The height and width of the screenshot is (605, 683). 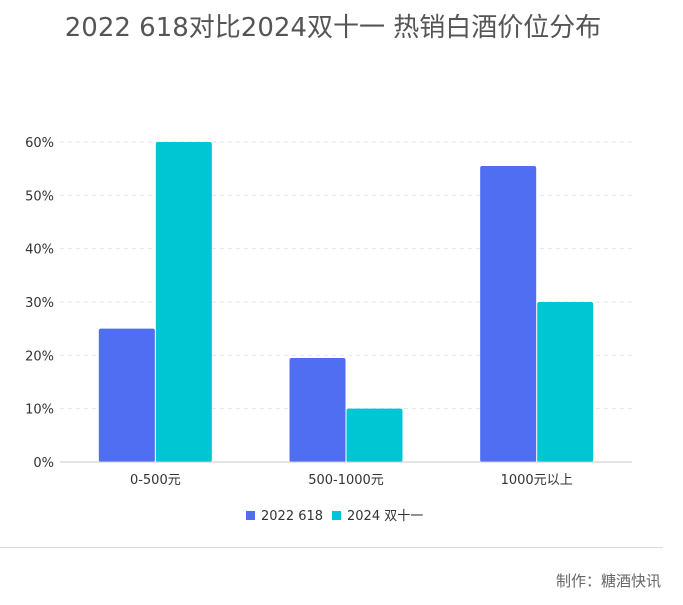 I want to click on y-tick-label: 30%, so click(x=39, y=303).